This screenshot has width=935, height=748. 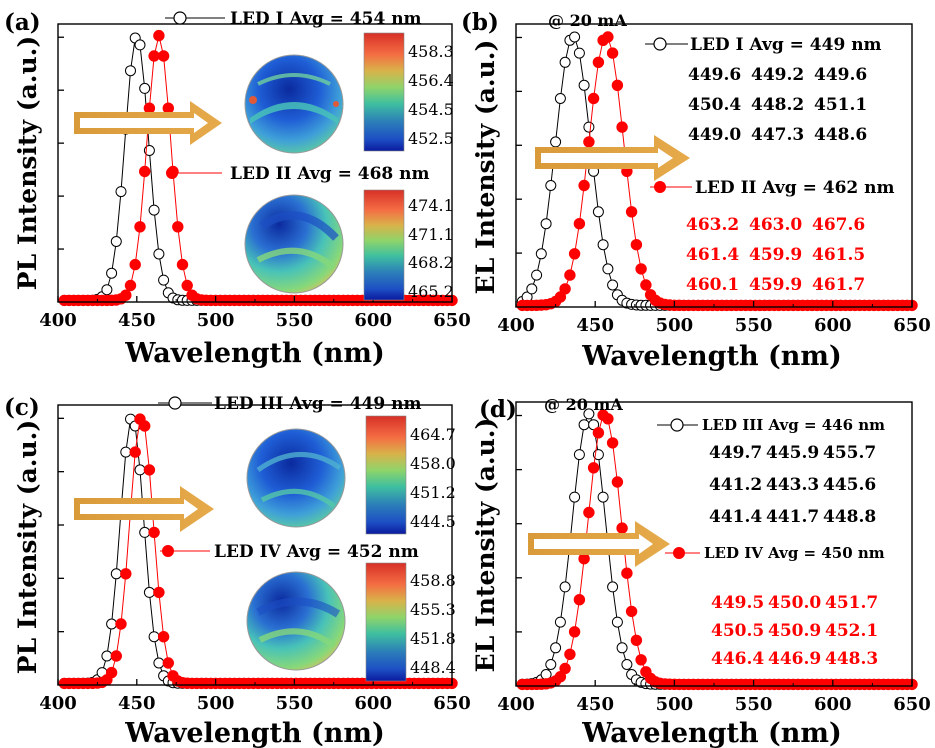 I want to click on table-cell: 449.2, so click(x=777, y=75).